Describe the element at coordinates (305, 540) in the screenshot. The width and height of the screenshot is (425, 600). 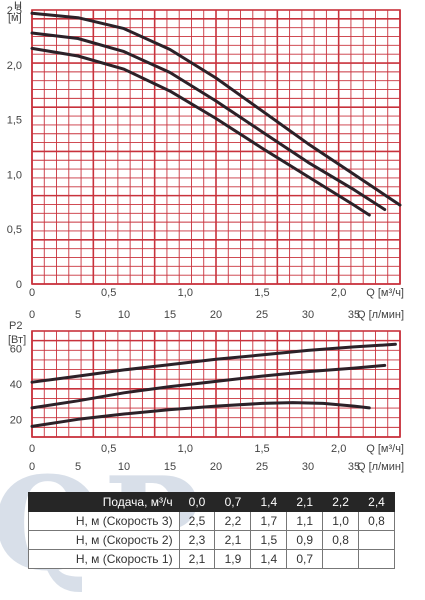
I see `table-cell: 0,9` at that location.